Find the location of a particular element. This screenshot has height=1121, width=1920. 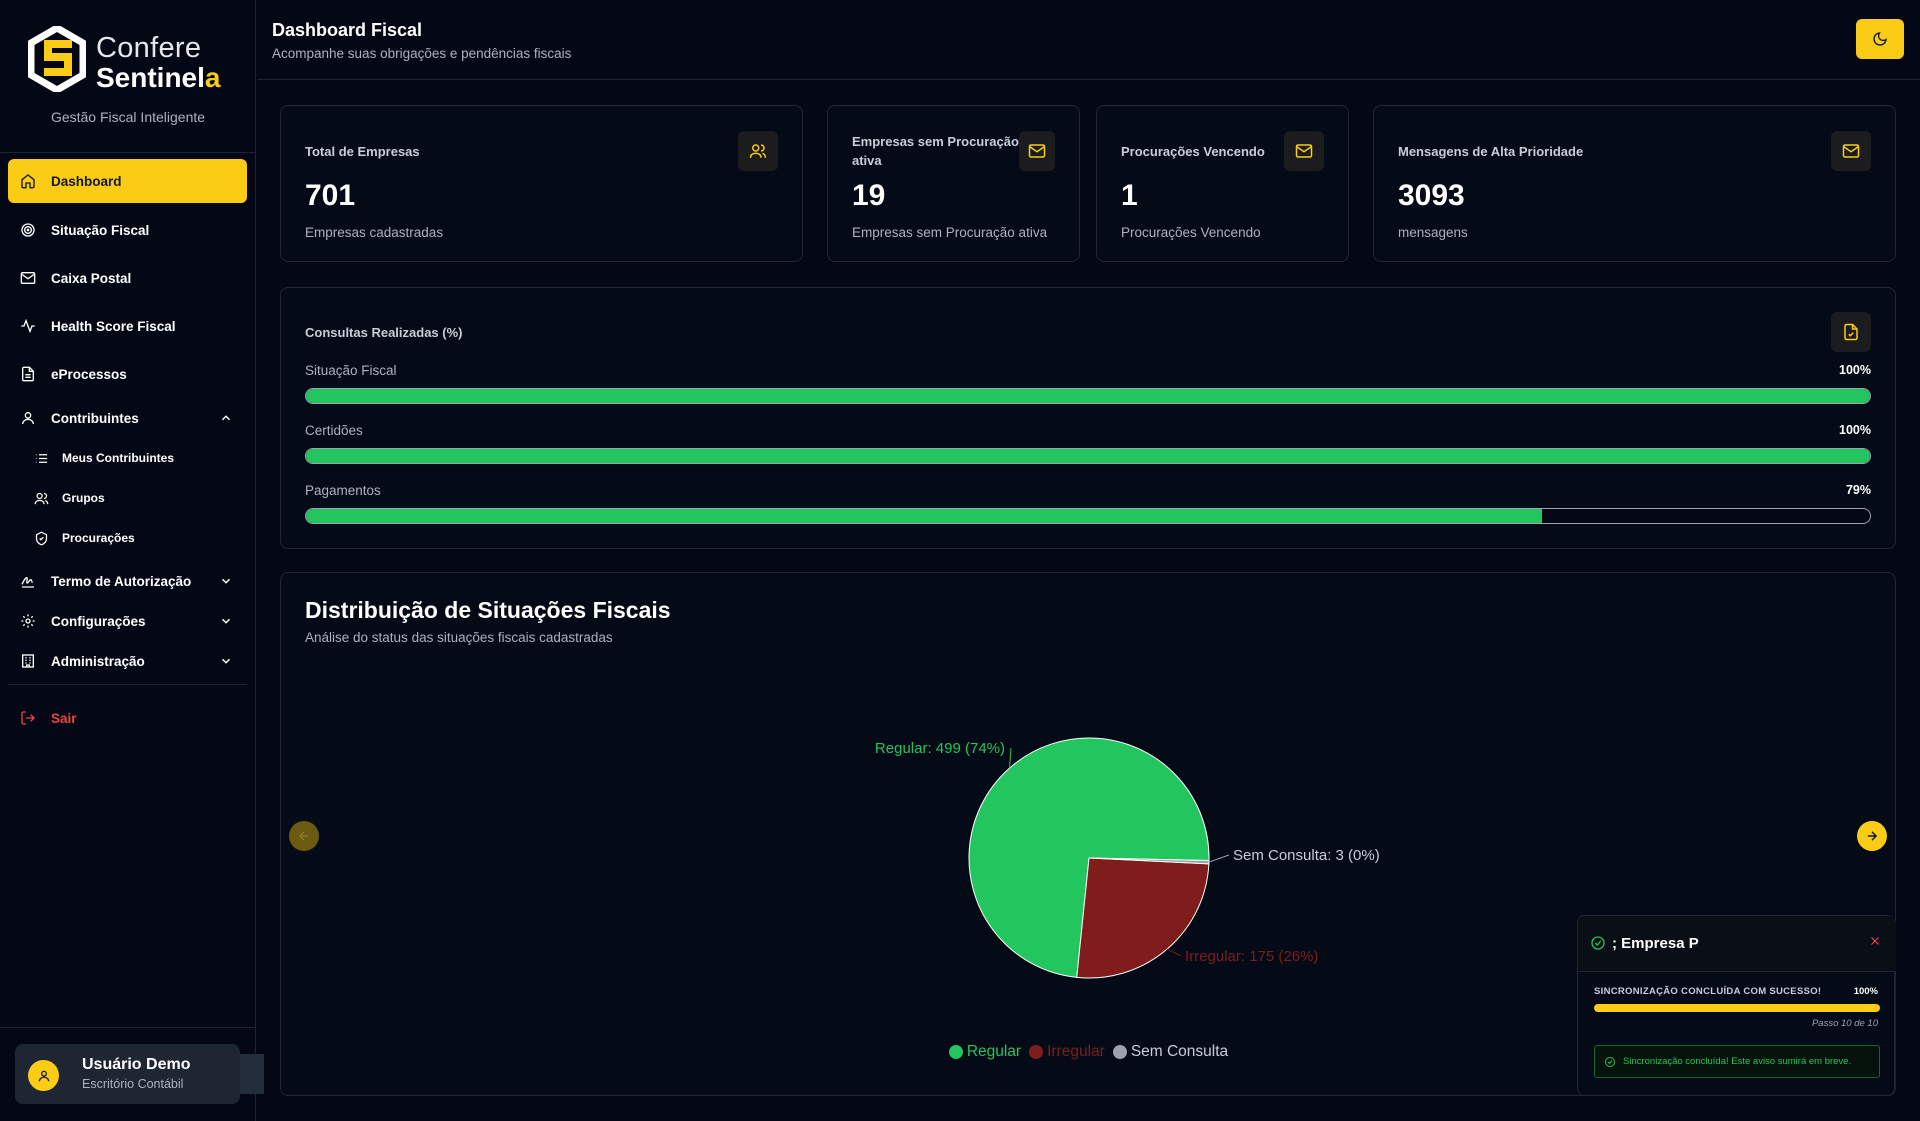

theme-toggle-button is located at coordinates (1880, 39).